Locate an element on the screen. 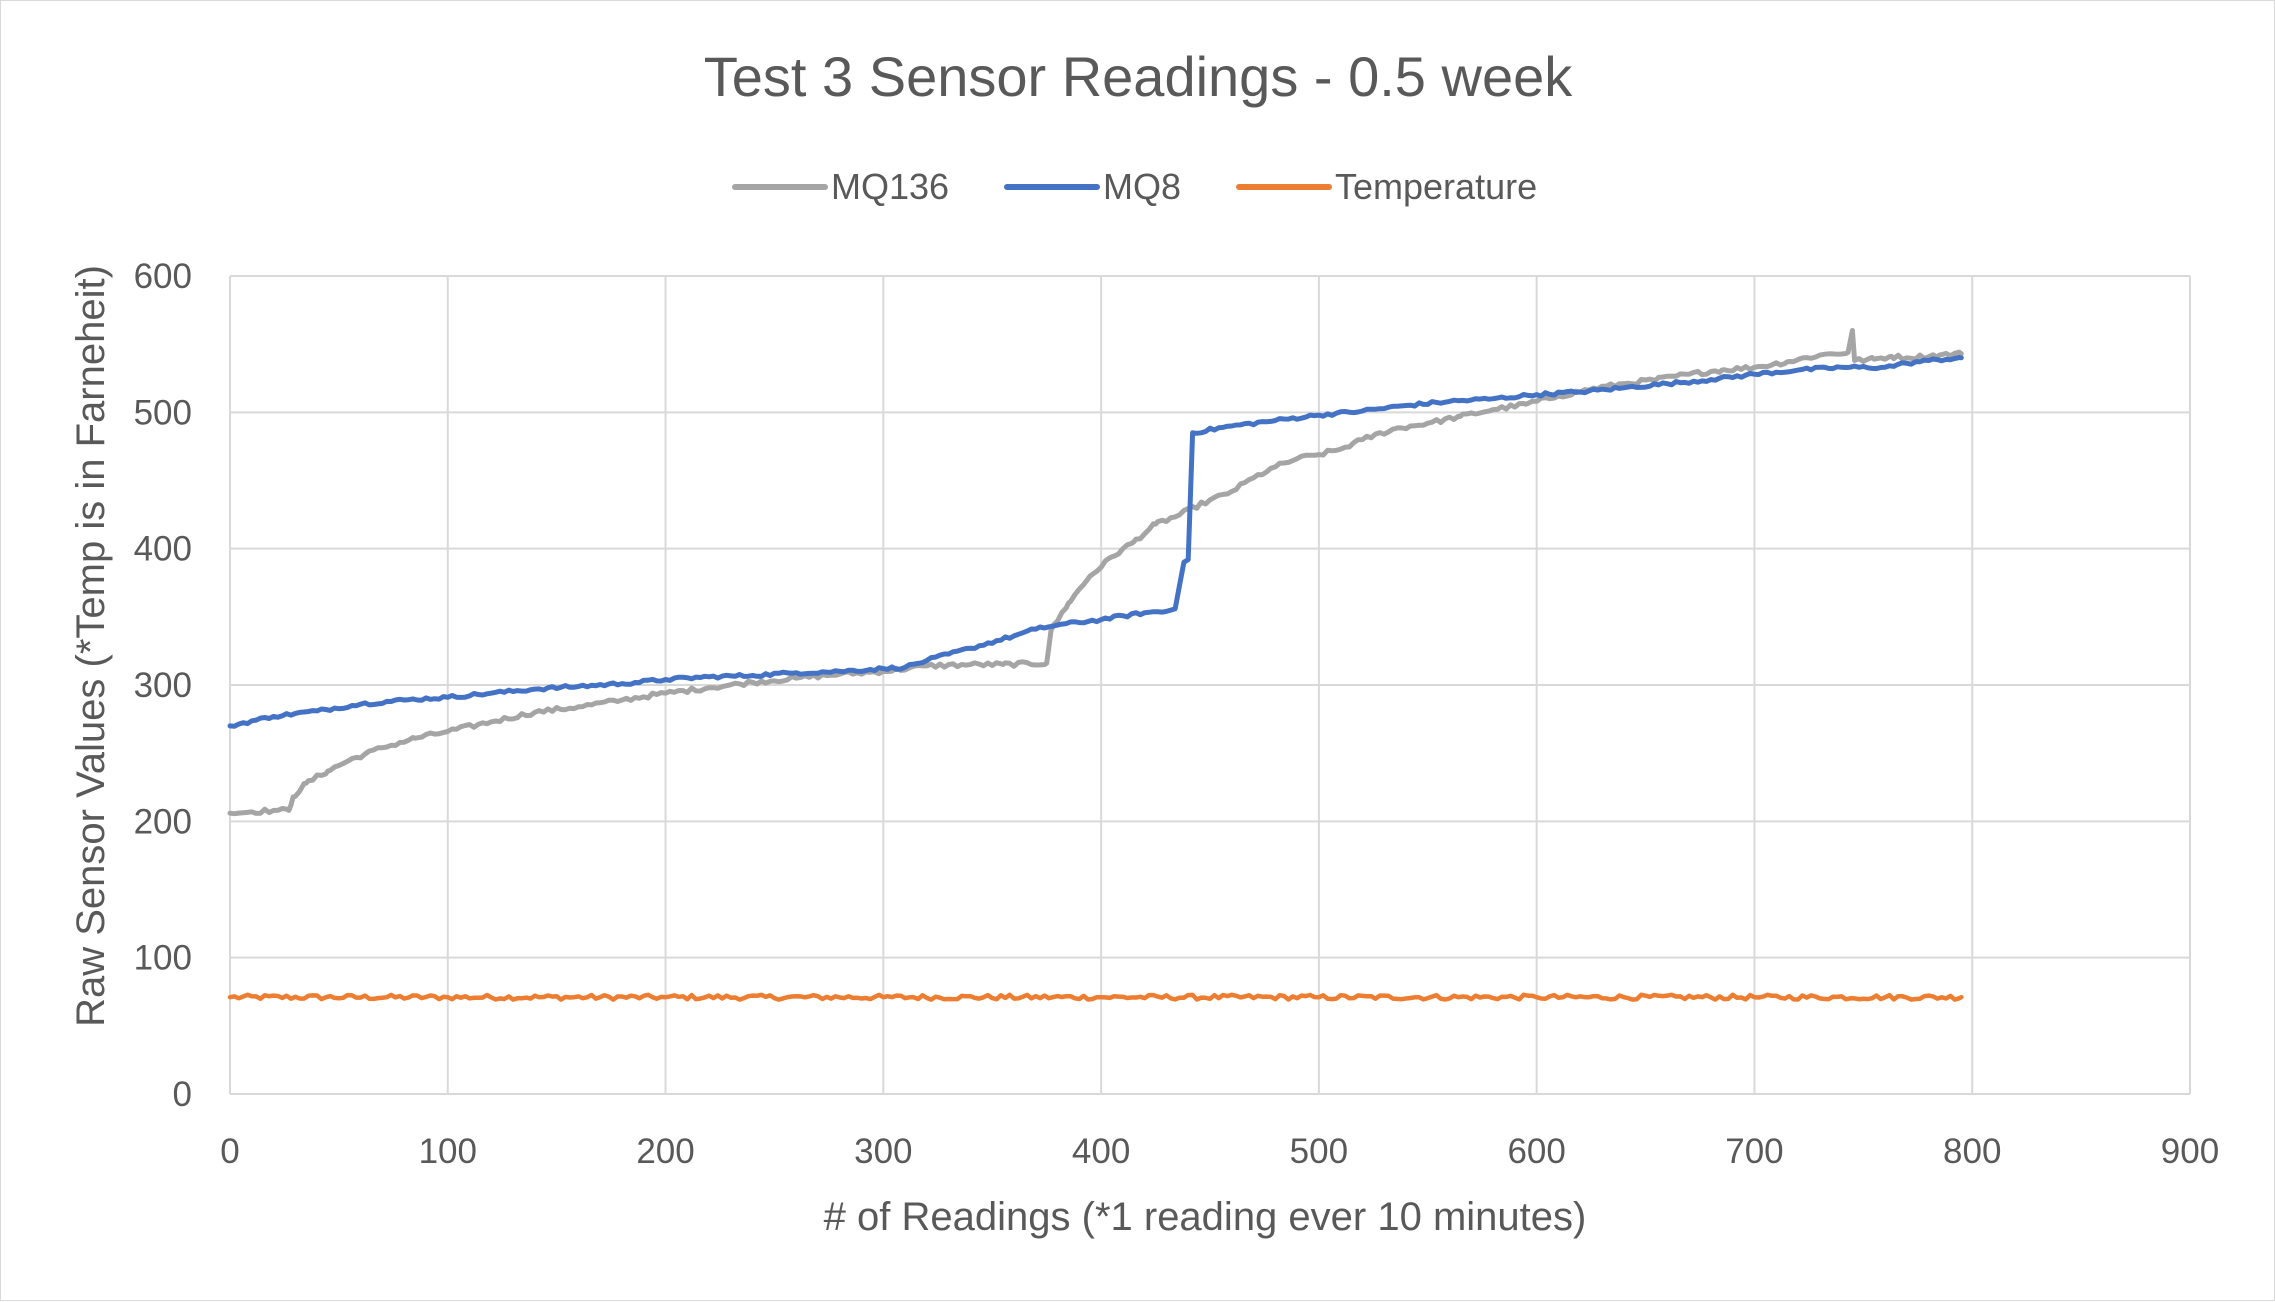 This screenshot has width=2275, height=1302. x-tick-label: 600 is located at coordinates (1536, 1151).